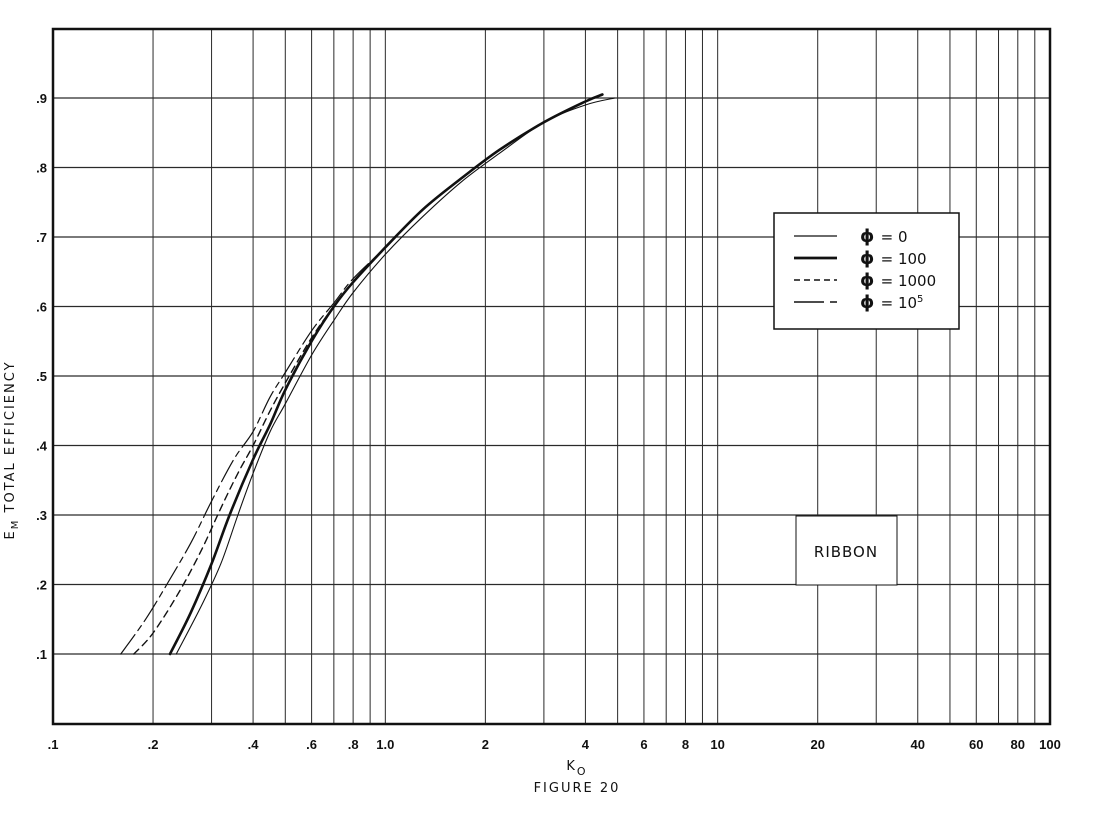  What do you see at coordinates (685, 744) in the screenshot?
I see `x-tick-label: 8` at bounding box center [685, 744].